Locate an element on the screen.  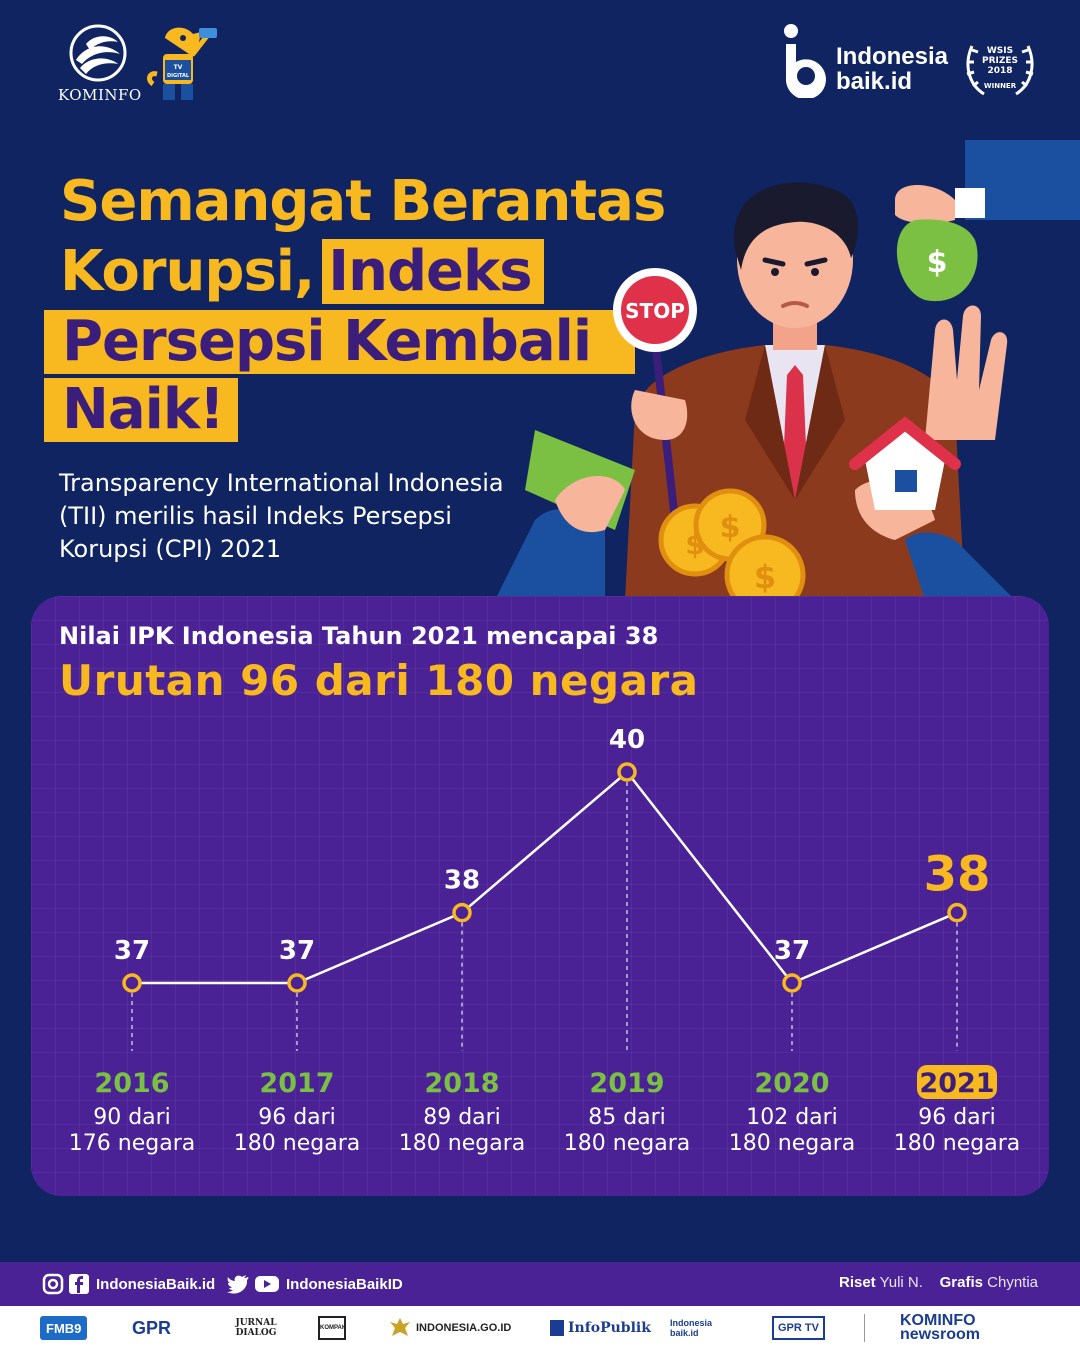
brand-line1: Indonesia is located at coordinates (892, 56).